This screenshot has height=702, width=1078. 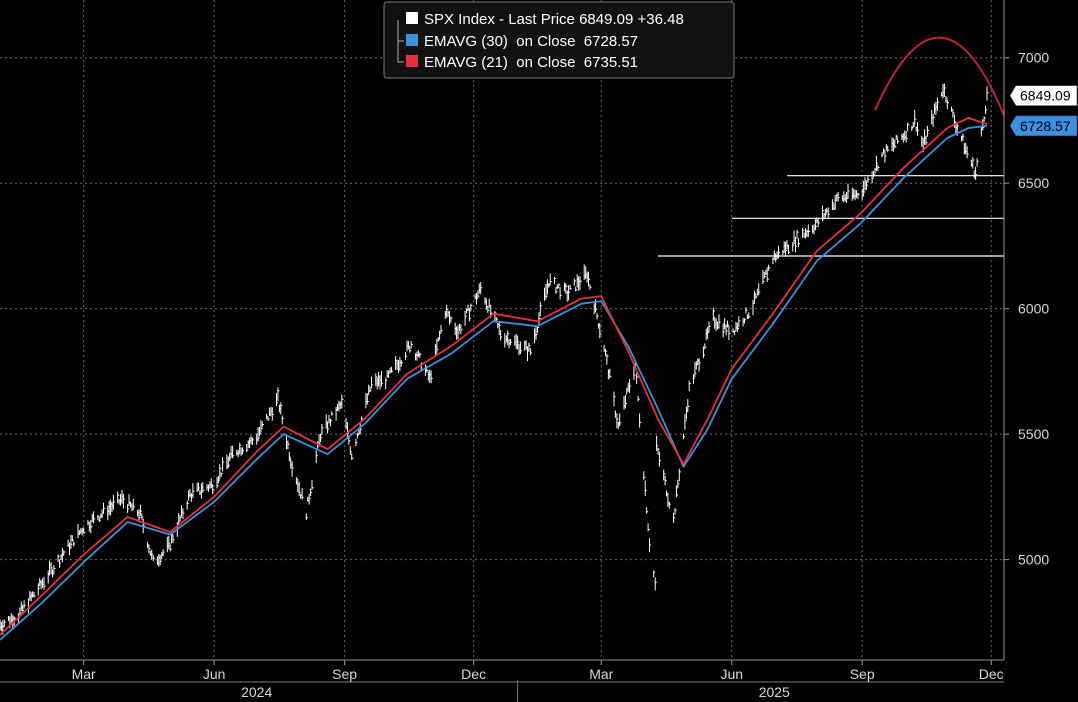 What do you see at coordinates (412, 61) in the screenshot?
I see `legend-swatch-ema21` at bounding box center [412, 61].